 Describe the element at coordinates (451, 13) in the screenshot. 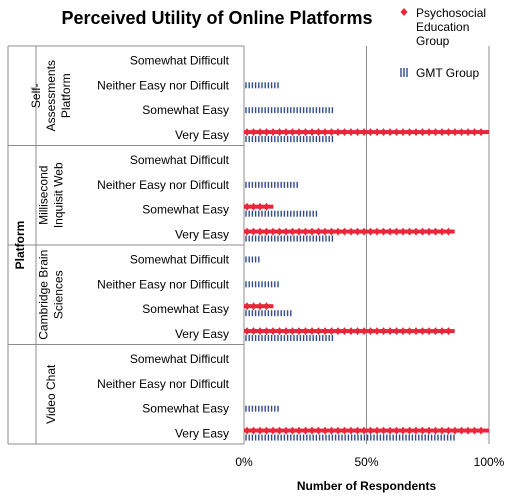

I see `legend-label-psychosocial: Psychosocial` at that location.